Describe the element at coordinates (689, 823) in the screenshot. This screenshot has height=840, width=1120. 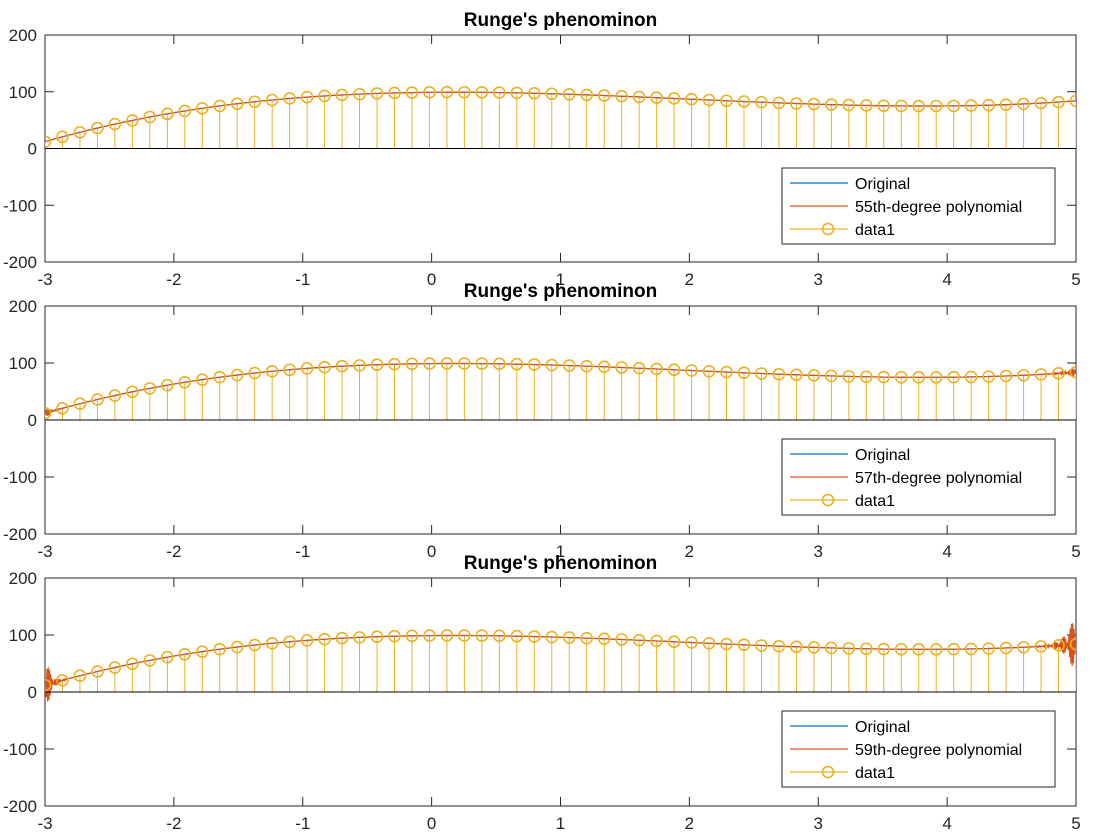
I see `x-tick-label: 2` at that location.